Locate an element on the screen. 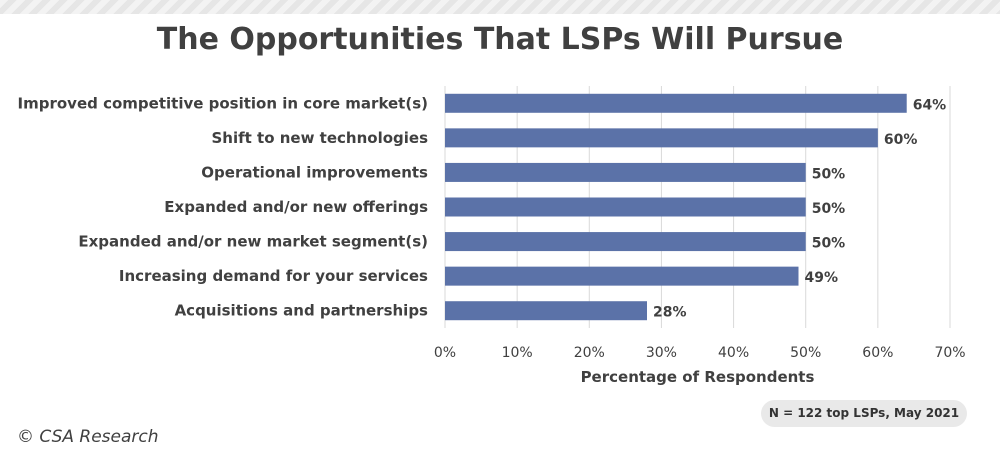  category-label: Shift to new technologies is located at coordinates (320, 138).